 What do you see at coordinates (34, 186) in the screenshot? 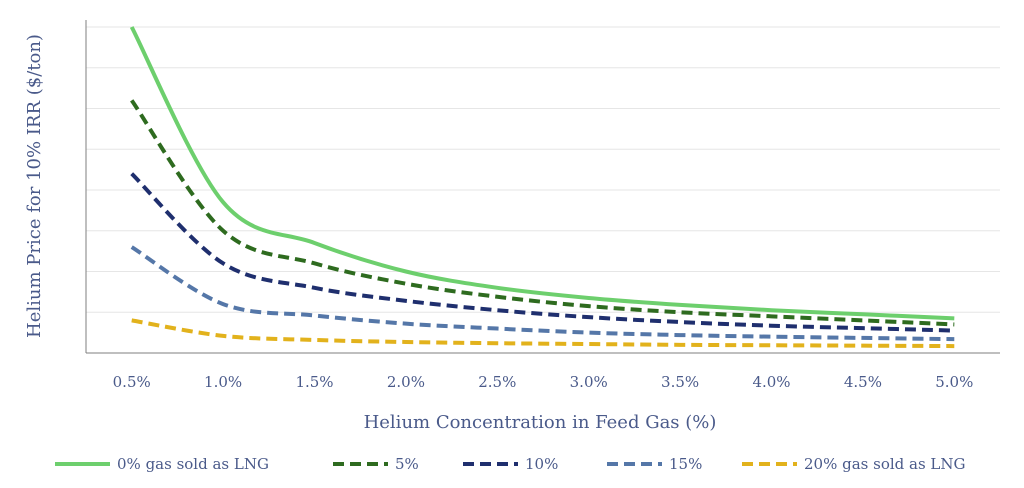
I see `y-axis-title: Helium Price for 10% IRR ($/ton)` at bounding box center [34, 186].